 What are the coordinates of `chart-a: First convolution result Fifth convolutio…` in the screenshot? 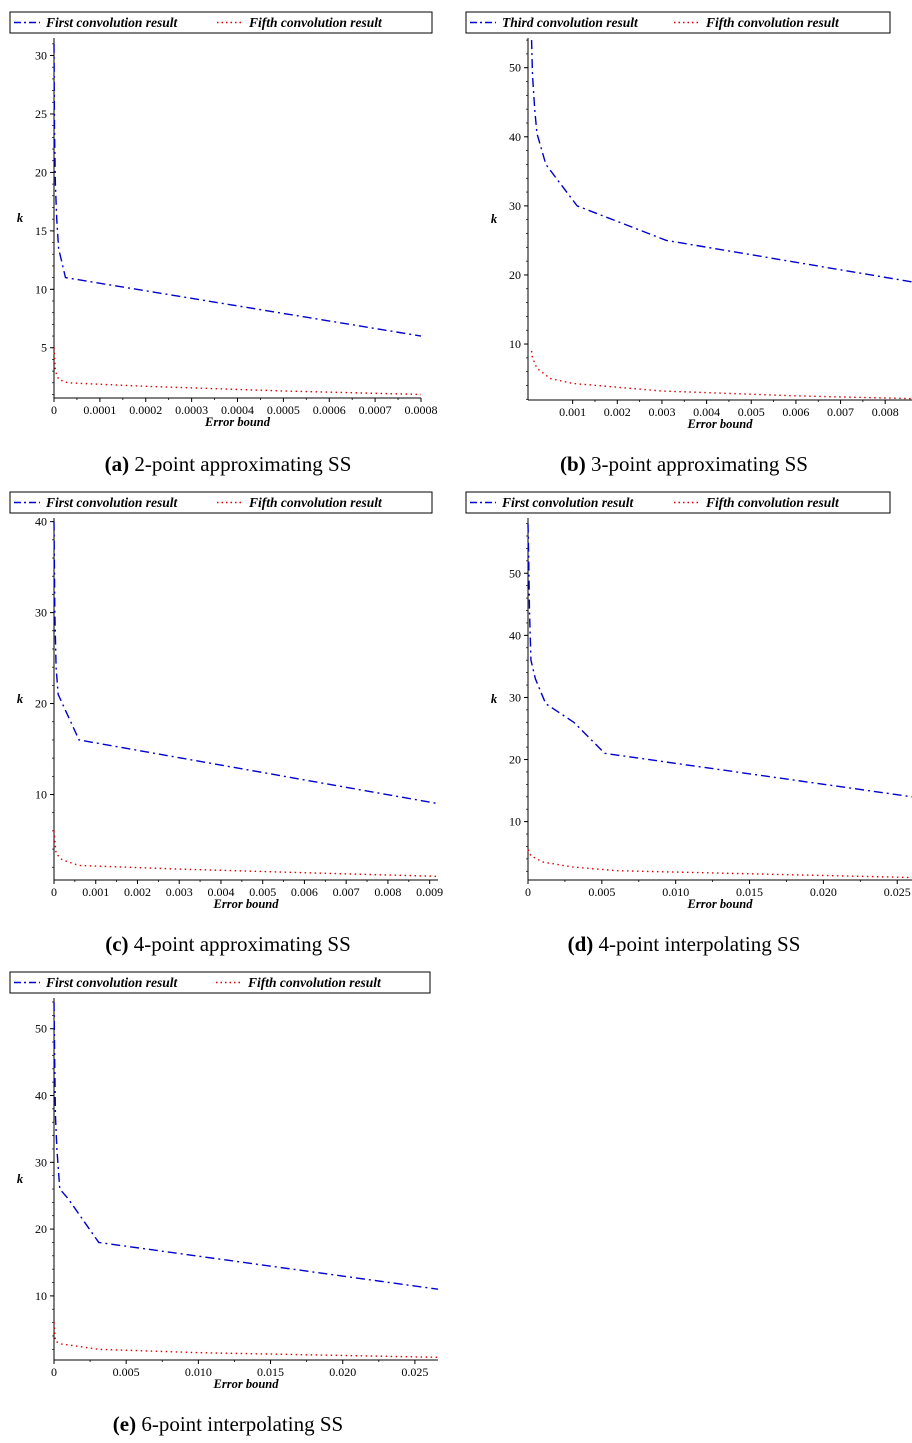 It's located at (223, 220).